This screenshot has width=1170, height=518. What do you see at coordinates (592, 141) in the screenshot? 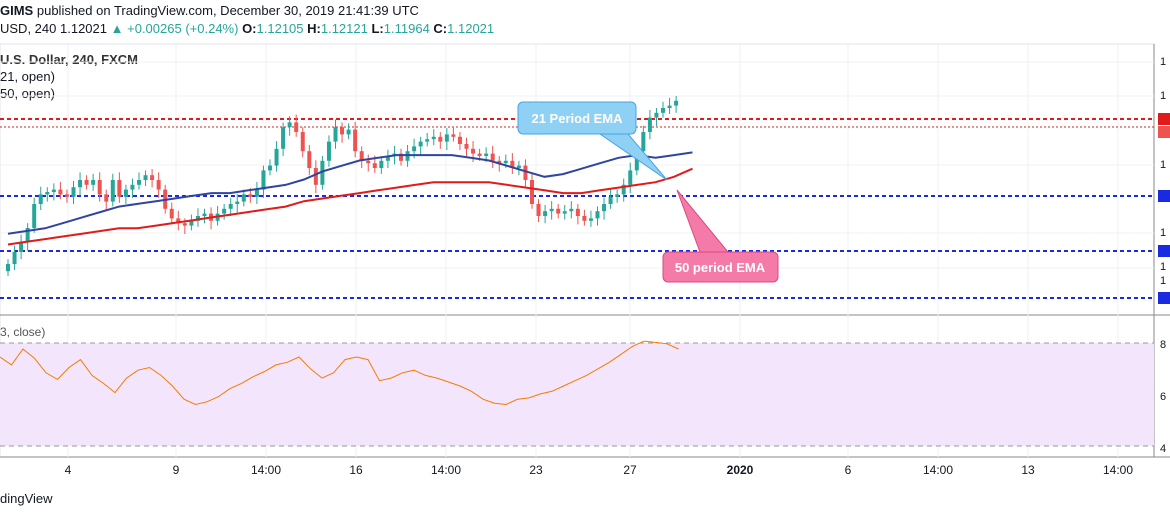
I see `ema21-callout: 21 Period EMA` at bounding box center [592, 141].